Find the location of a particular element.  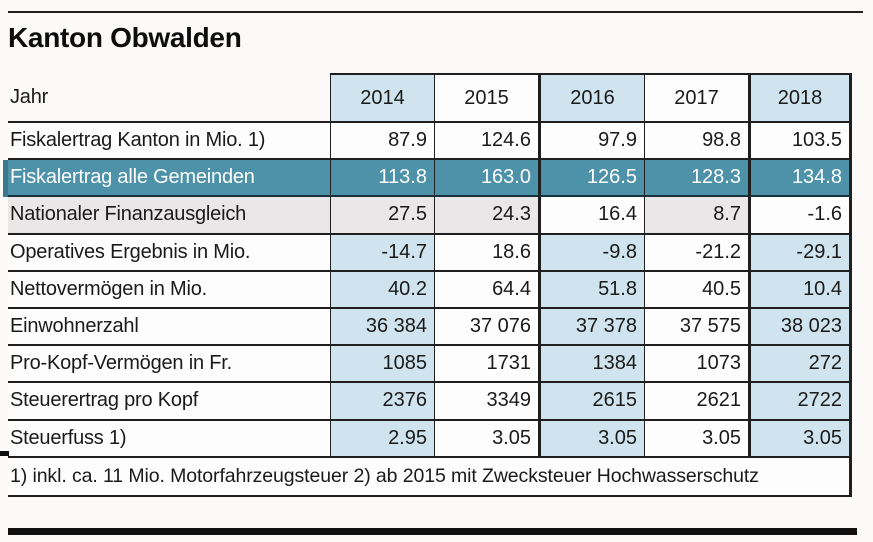

value-cell: -29.1 is located at coordinates (800, 253).